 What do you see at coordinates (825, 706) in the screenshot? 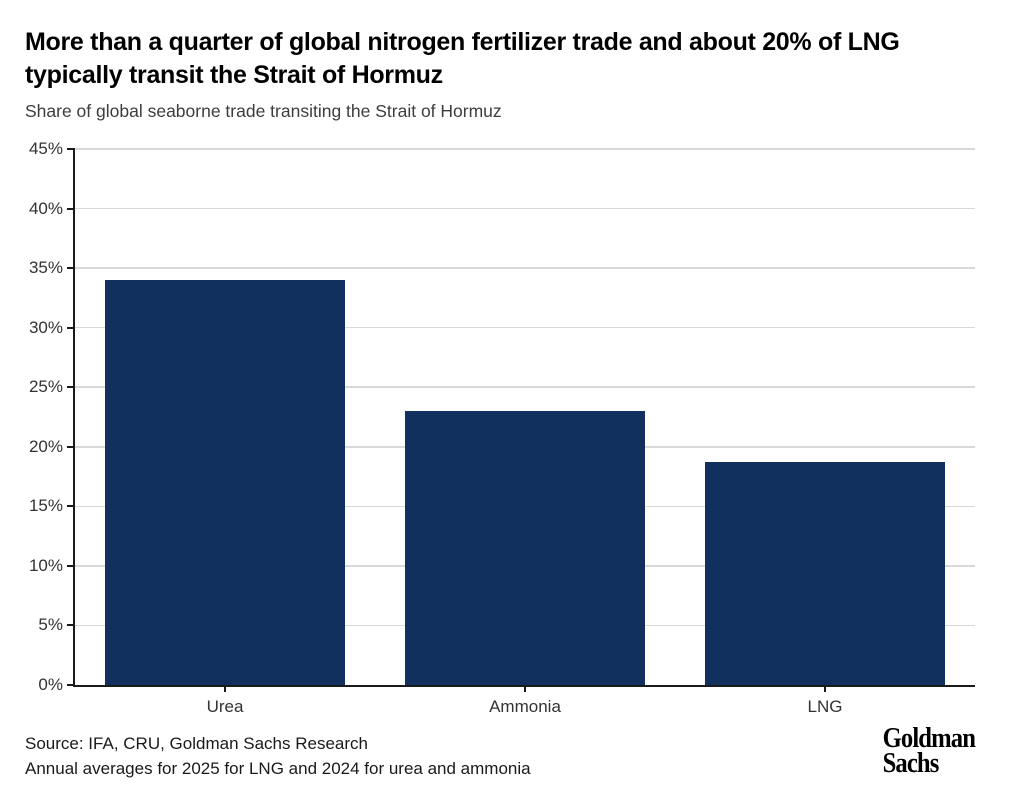
I see `x-axis-label: LNG` at bounding box center [825, 706].